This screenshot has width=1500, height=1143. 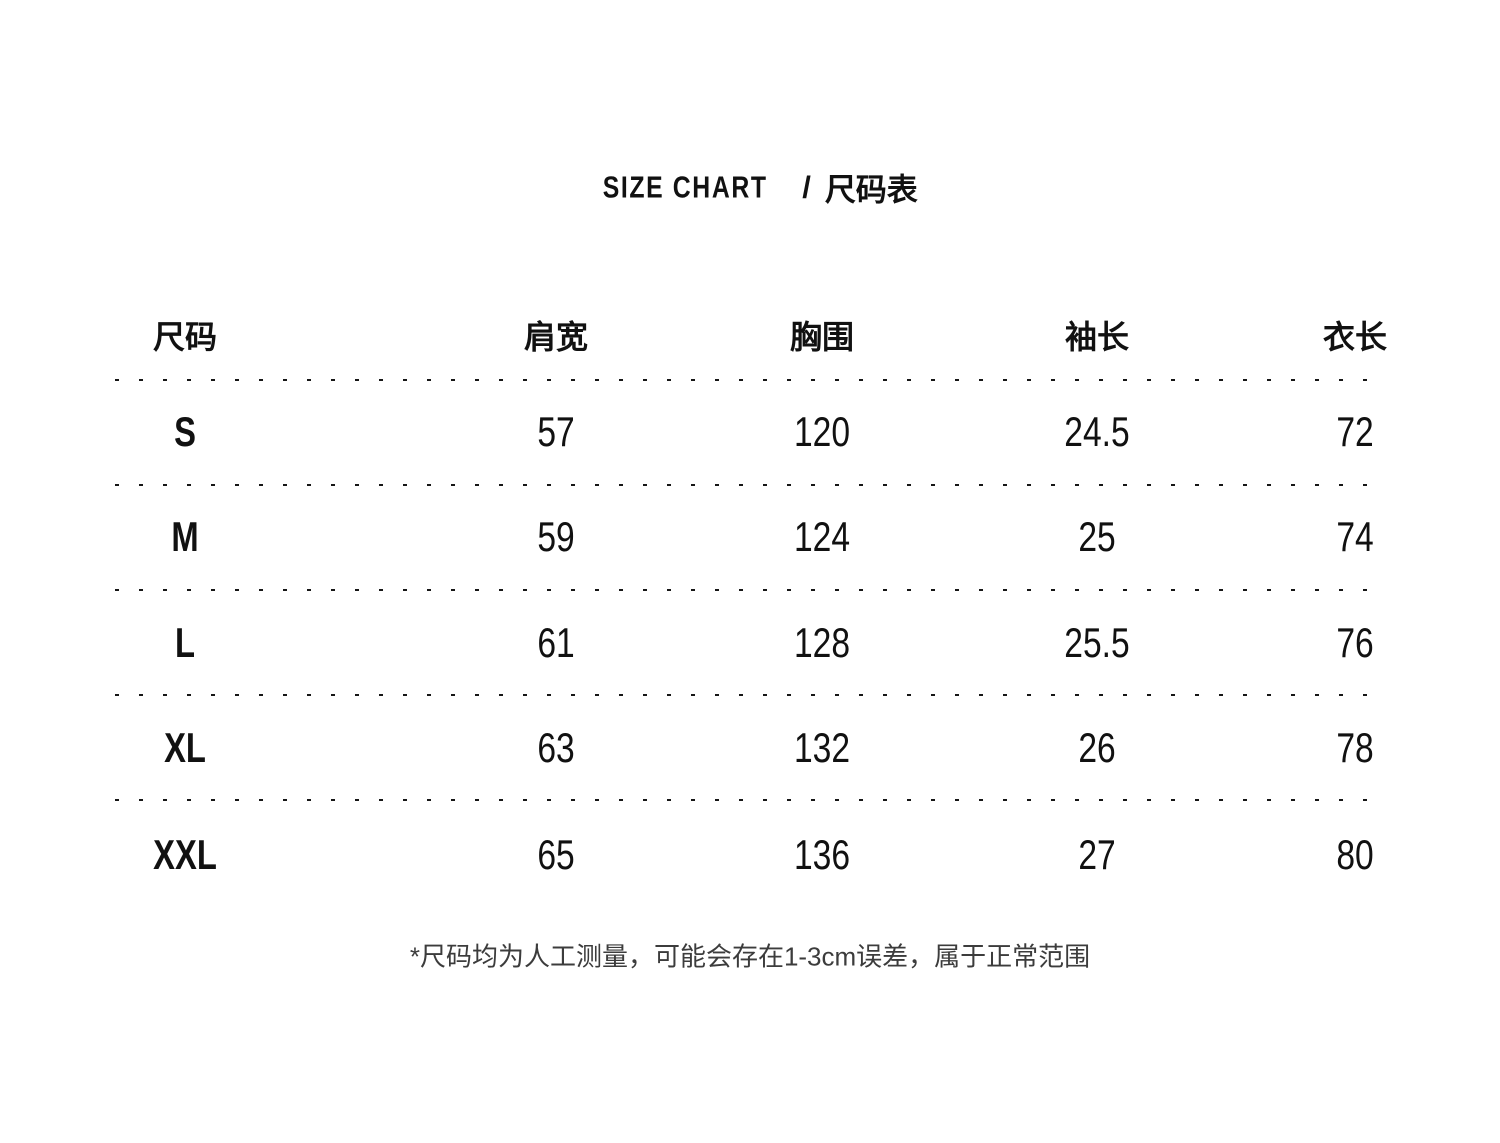 What do you see at coordinates (556, 337) in the screenshot?
I see `column-header-shoulder: 肩宽` at bounding box center [556, 337].